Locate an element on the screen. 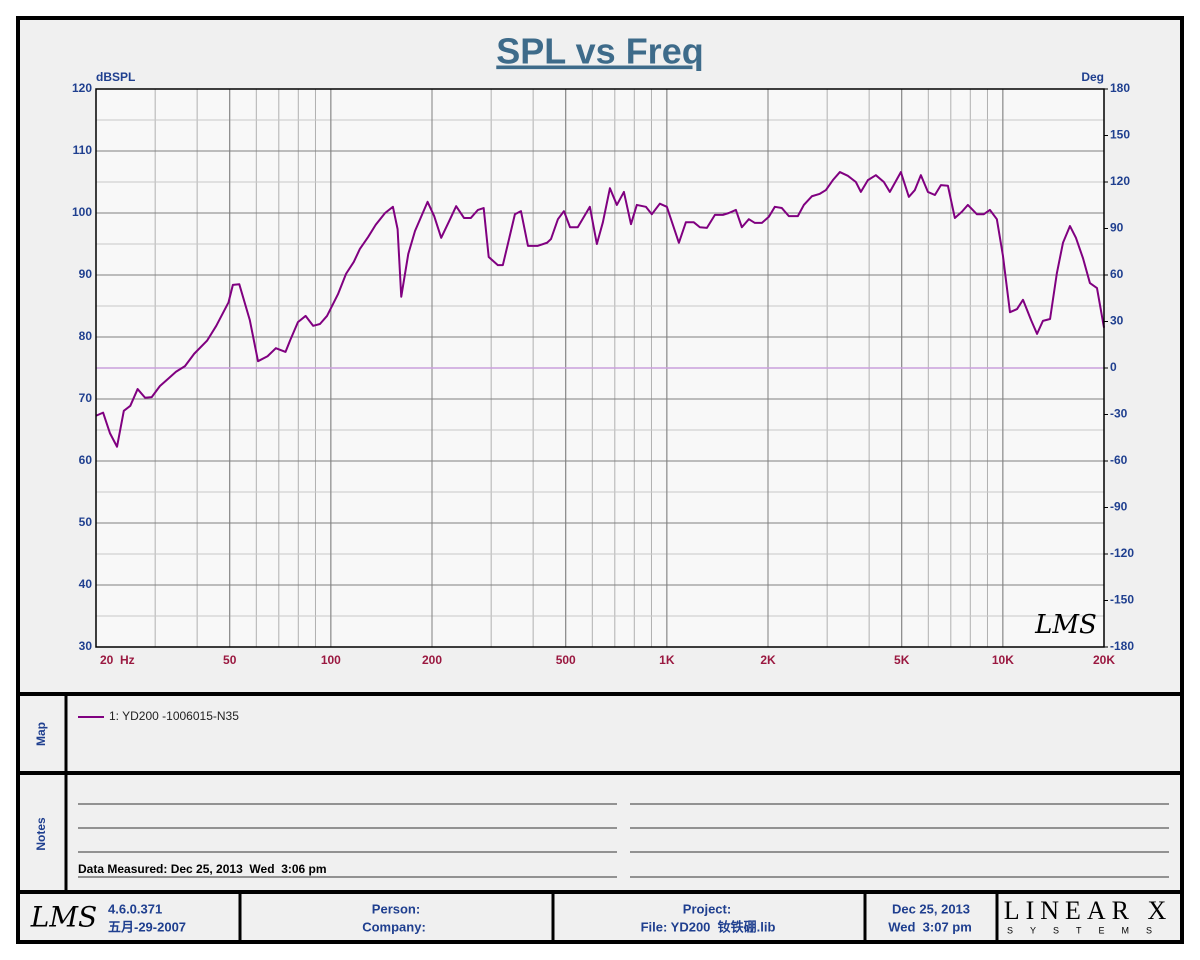 Image resolution: width=1200 pixels, height=960 pixels. x-tick-label: 1K is located at coordinates (667, 660).